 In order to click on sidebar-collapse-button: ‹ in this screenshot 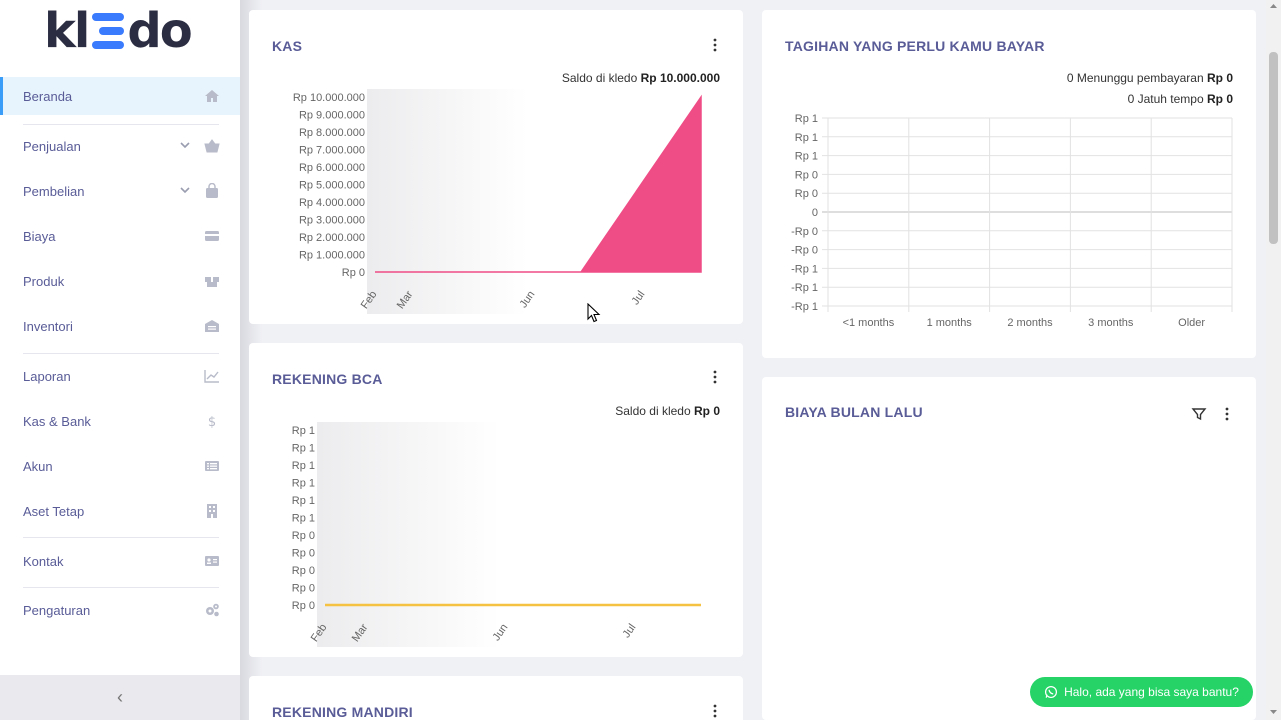, I will do `click(120, 697)`.